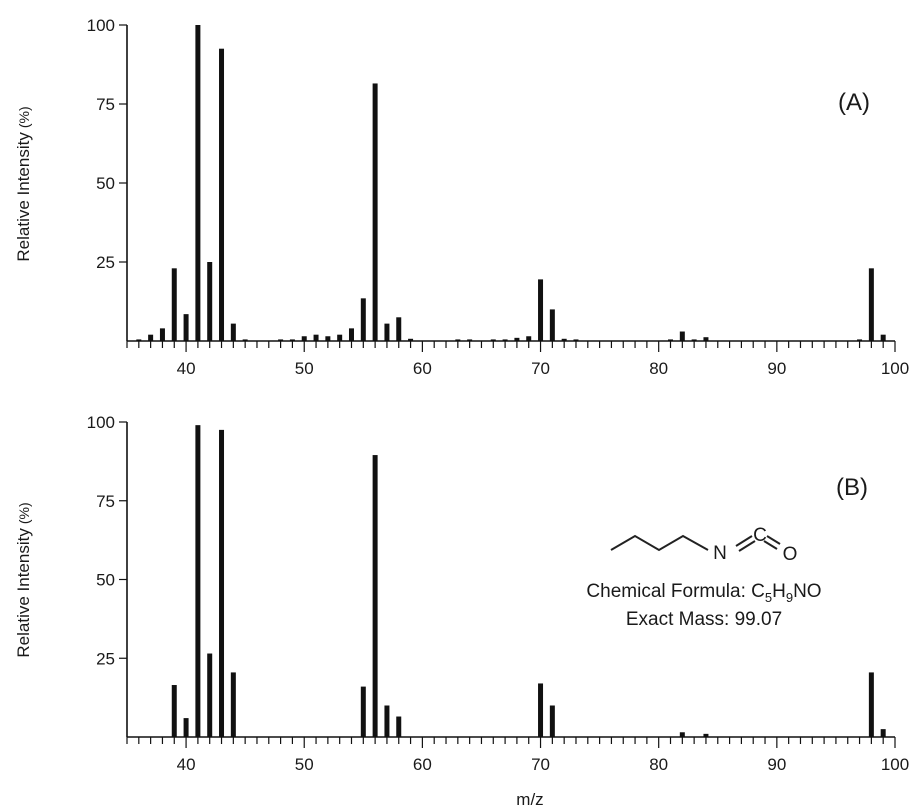 The width and height of the screenshot is (916, 810). I want to click on x-tick-label-b-40: 40, so click(186, 764).